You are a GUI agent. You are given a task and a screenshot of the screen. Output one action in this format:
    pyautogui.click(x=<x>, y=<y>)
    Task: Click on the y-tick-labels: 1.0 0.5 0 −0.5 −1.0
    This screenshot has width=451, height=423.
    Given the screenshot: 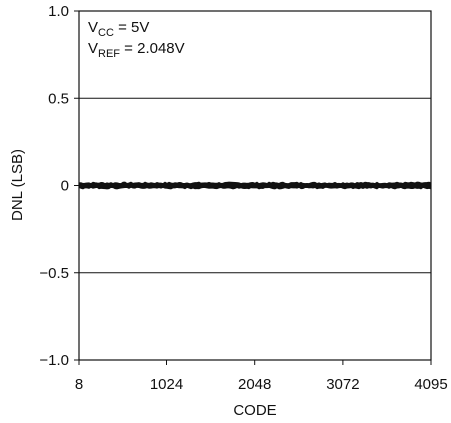 What is the action you would take?
    pyautogui.click(x=54, y=186)
    